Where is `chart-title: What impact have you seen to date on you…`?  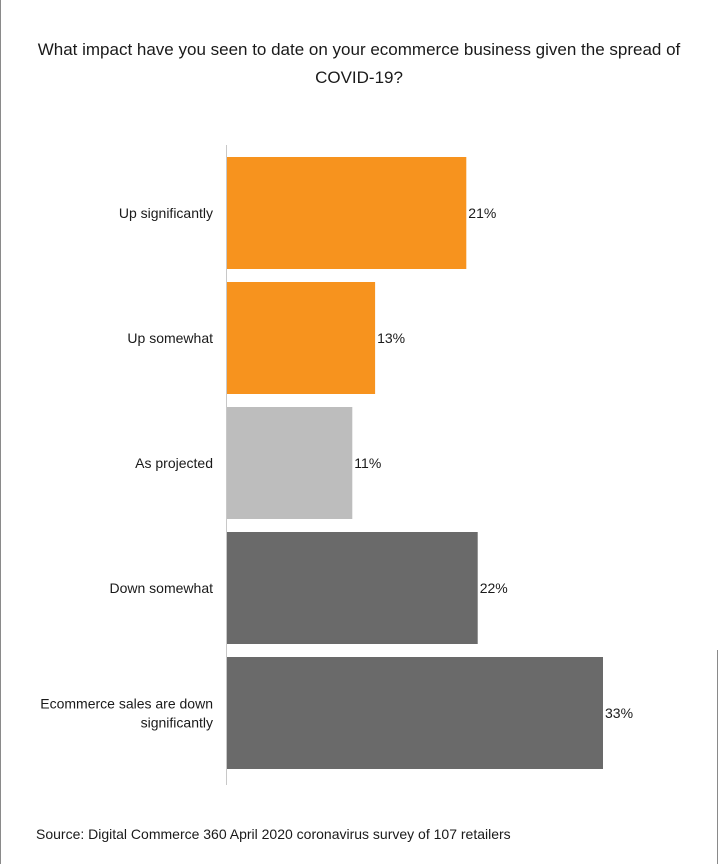
chart-title: What impact have you seen to date on you… is located at coordinates (359, 63).